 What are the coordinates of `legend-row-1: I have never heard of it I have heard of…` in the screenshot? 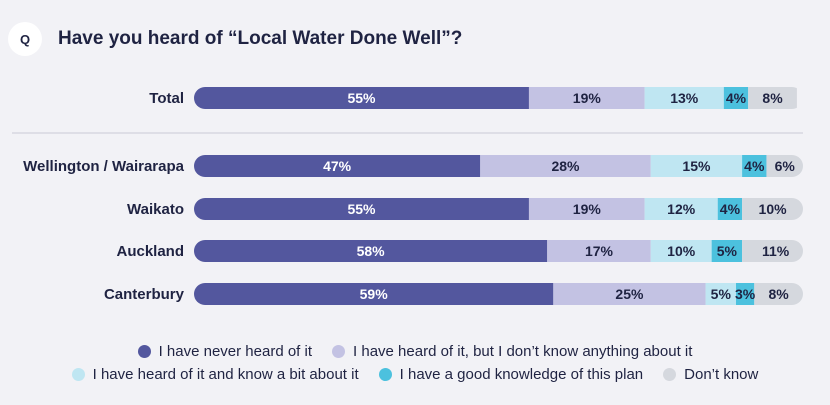 It's located at (415, 351).